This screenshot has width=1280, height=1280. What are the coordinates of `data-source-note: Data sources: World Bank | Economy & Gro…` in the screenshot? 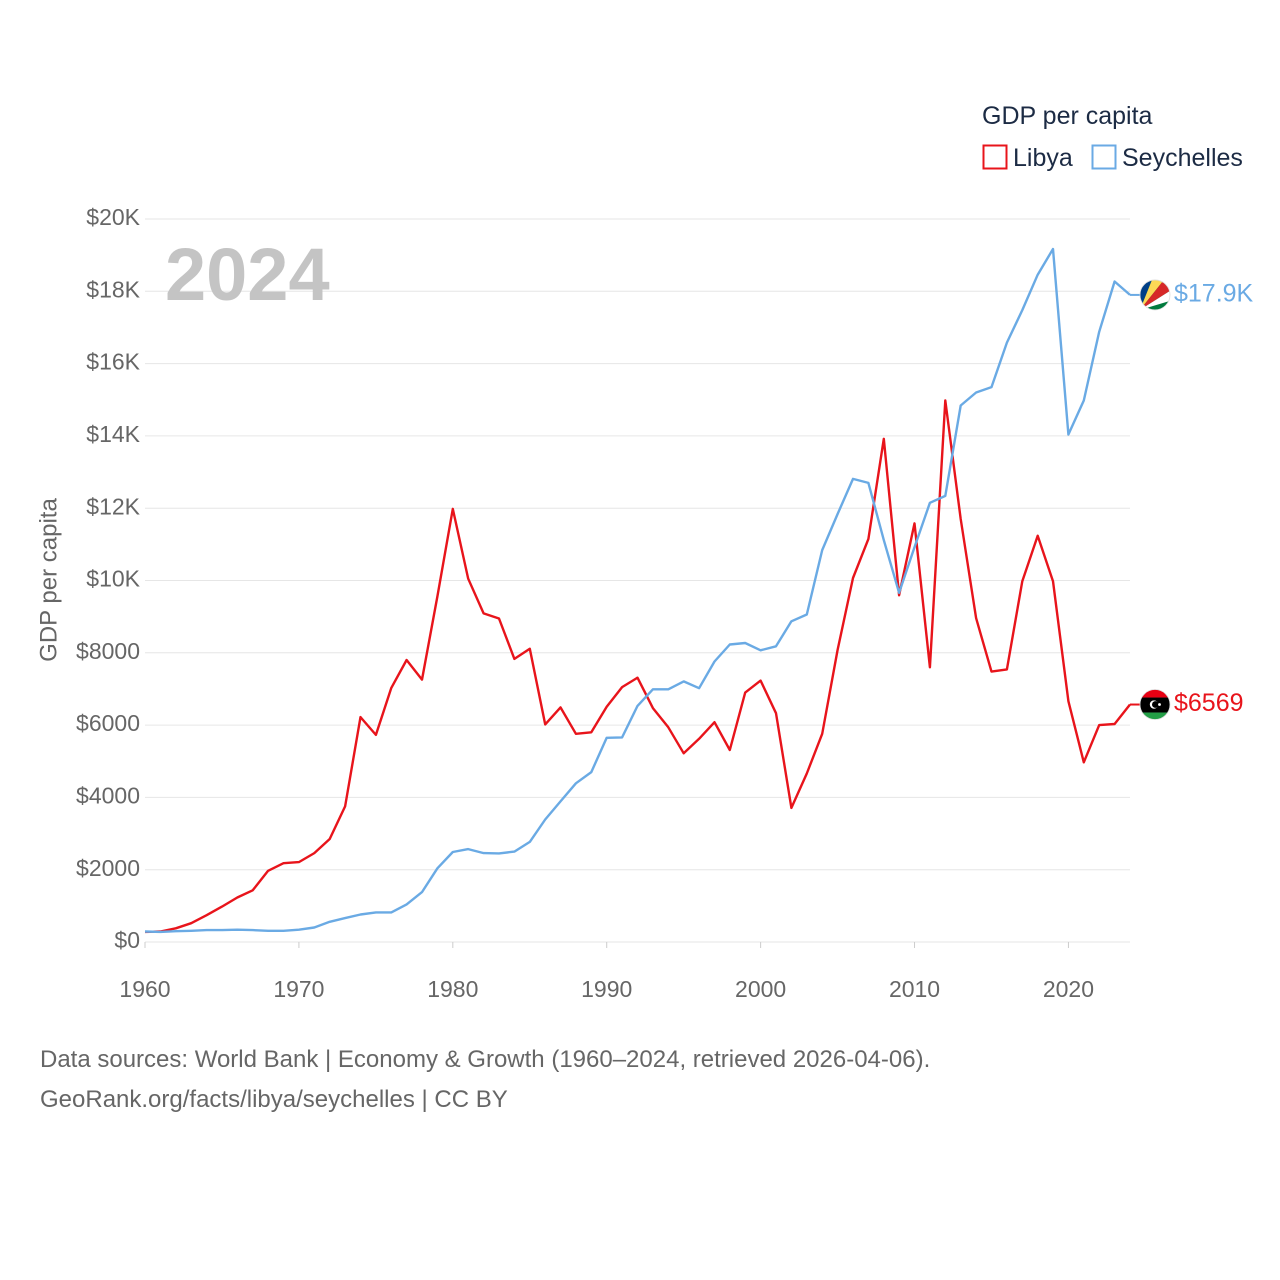 It's located at (640, 1080).